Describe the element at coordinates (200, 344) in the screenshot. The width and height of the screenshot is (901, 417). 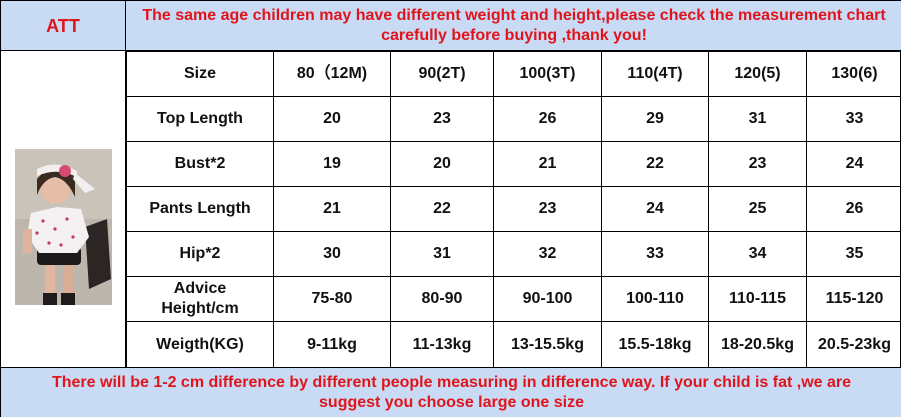
I see `row-label: Weigth(KG)` at that location.